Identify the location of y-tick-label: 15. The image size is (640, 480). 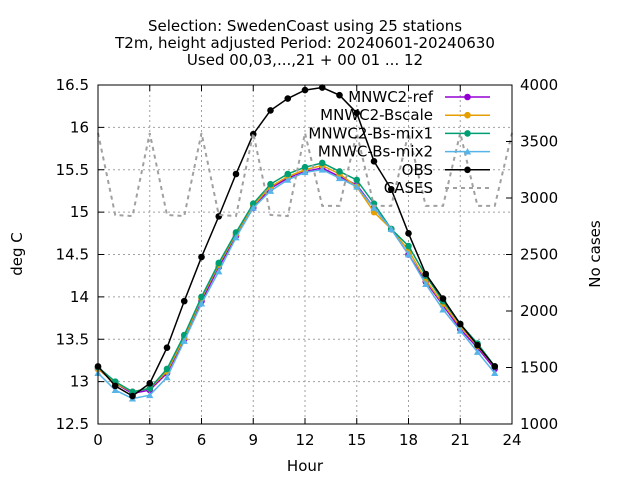
(79, 212).